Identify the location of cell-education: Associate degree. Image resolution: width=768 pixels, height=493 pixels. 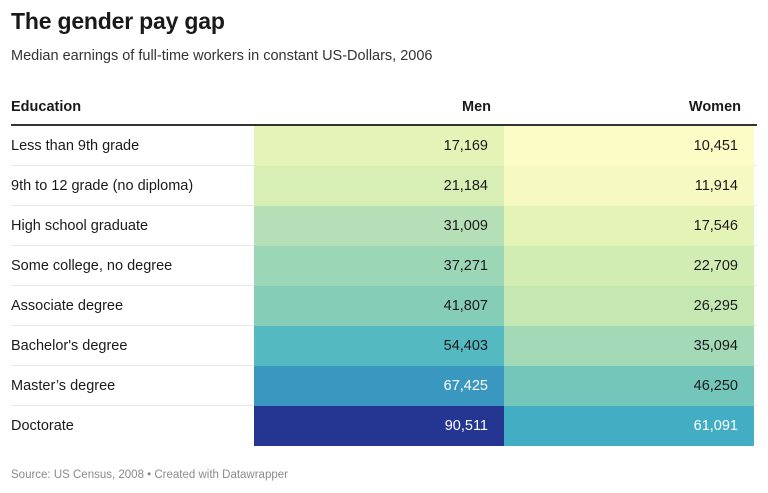
(67, 306).